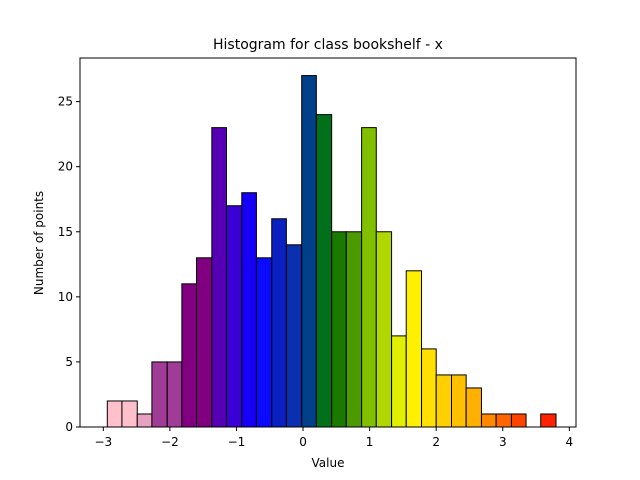 The width and height of the screenshot is (640, 480). What do you see at coordinates (328, 45) in the screenshot?
I see `chart-title: Histogram for class bookshelf - x` at bounding box center [328, 45].